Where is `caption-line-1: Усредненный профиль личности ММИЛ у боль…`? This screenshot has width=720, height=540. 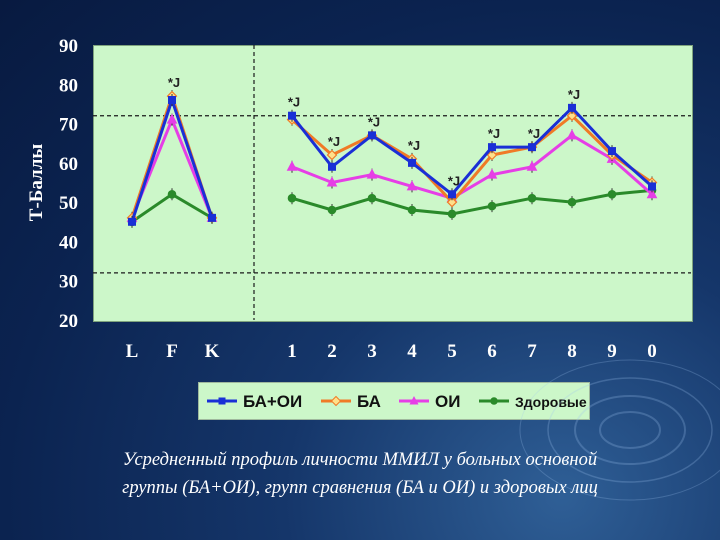
caption-line-1: Усредненный профиль личности ММИЛ у боль… is located at coordinates (360, 460).